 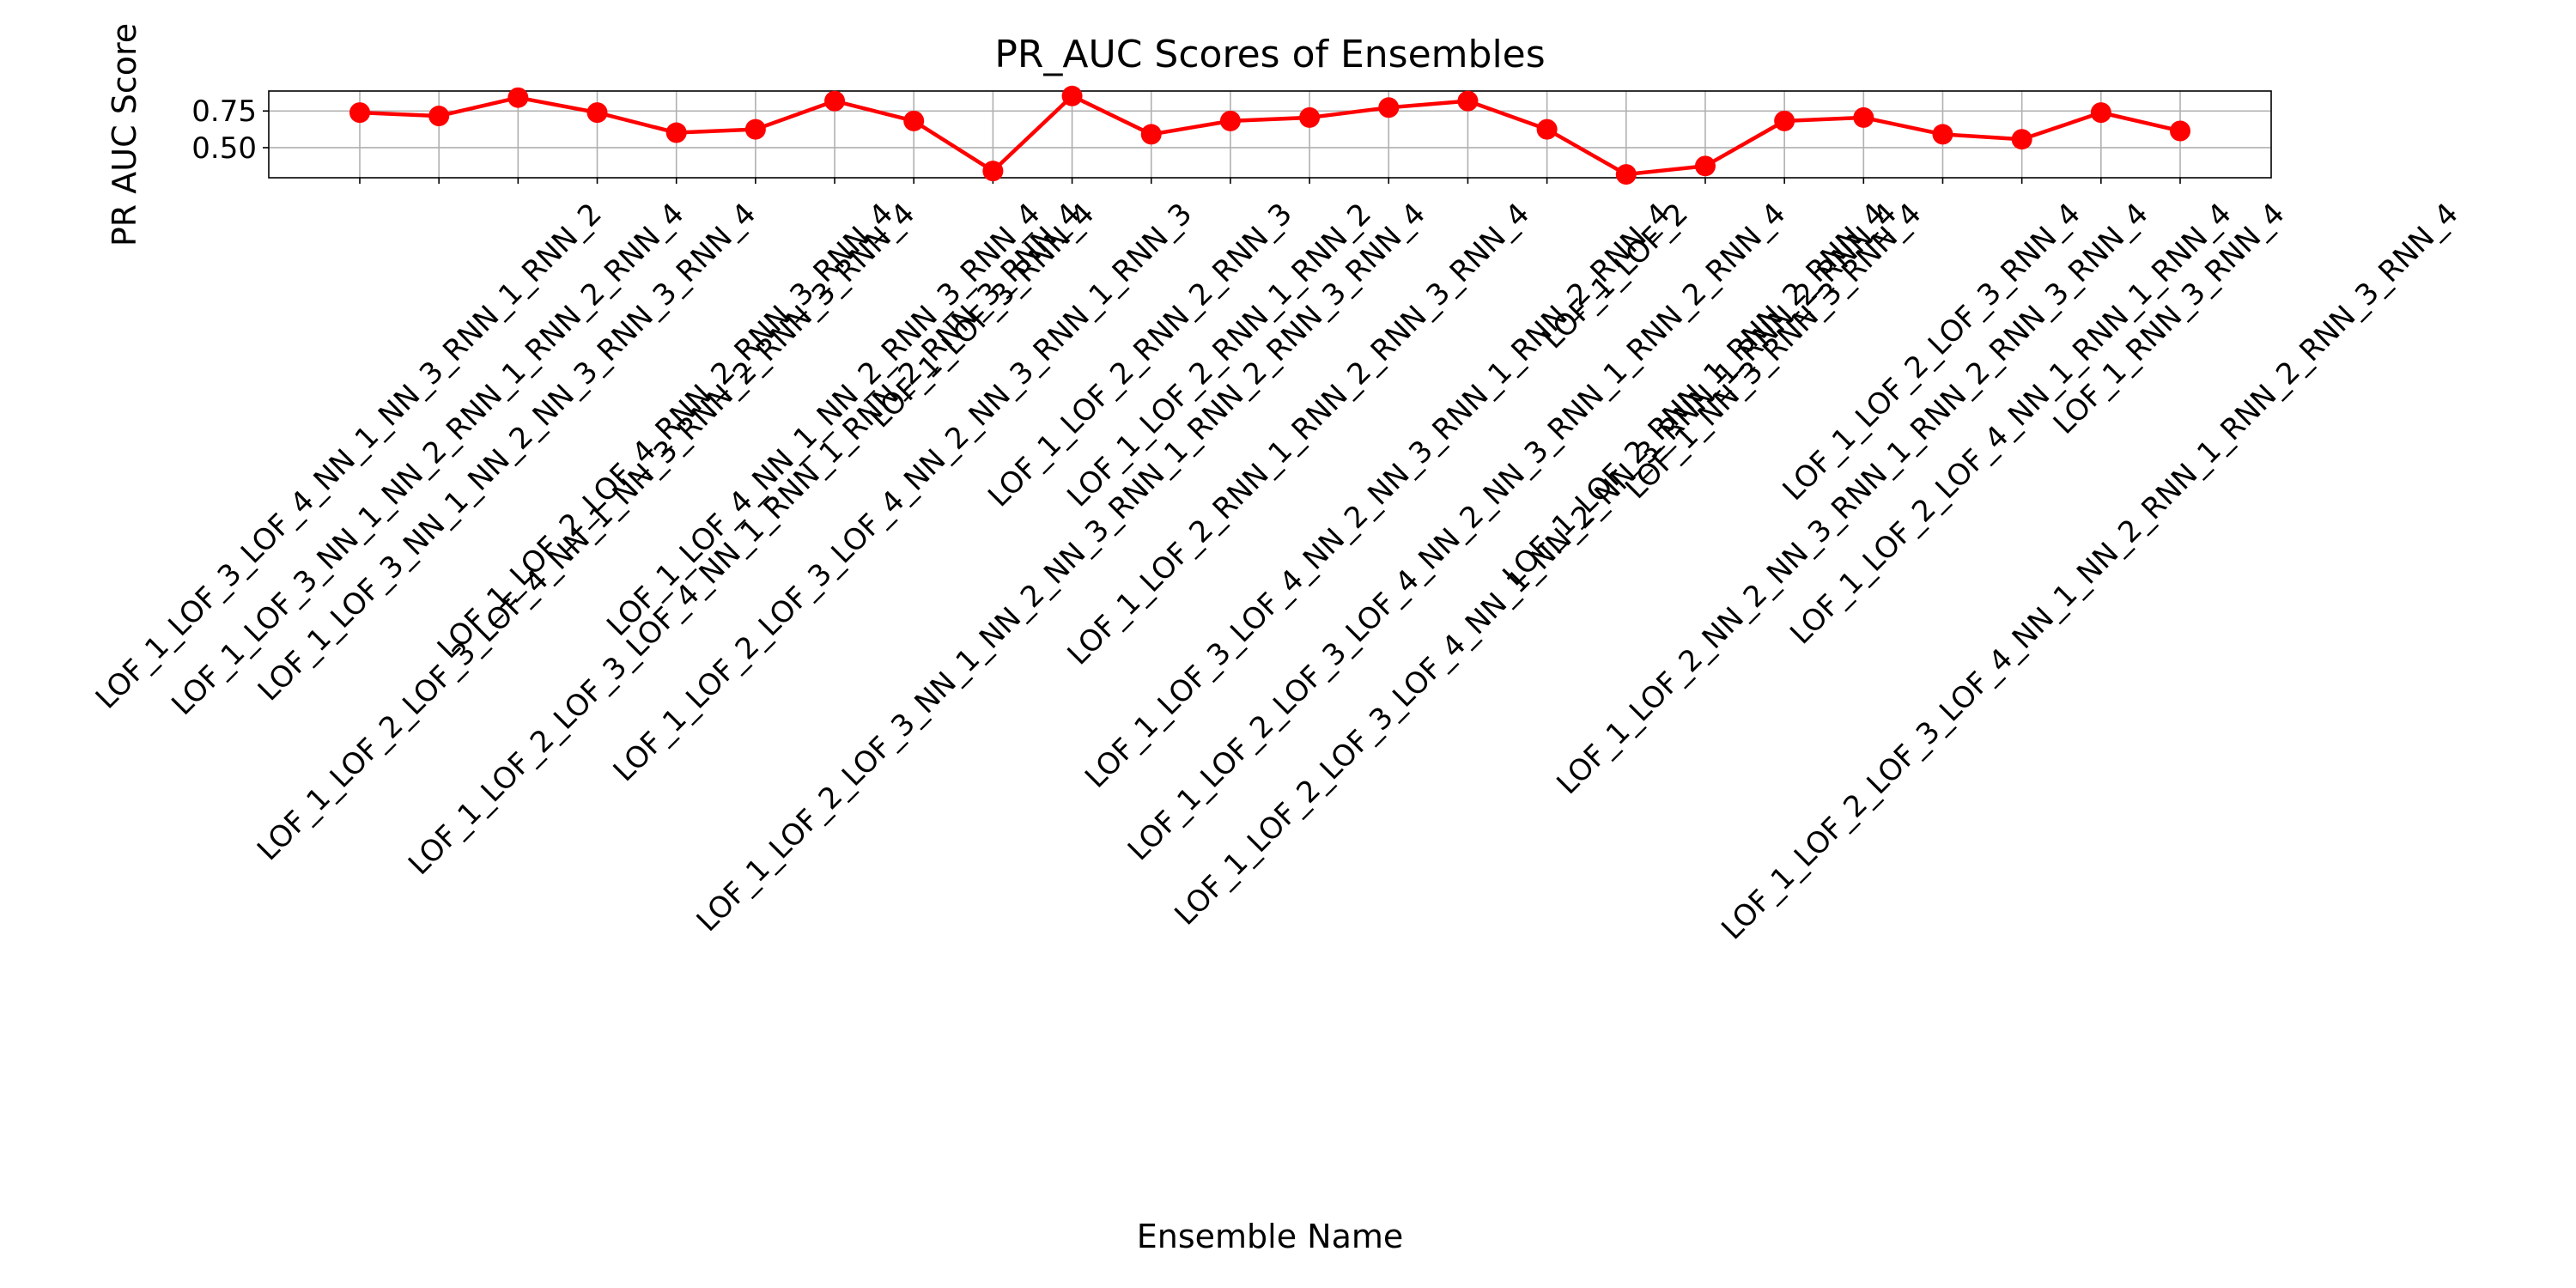 I want to click on y-tick-label: 0.50, so click(x=224, y=148).